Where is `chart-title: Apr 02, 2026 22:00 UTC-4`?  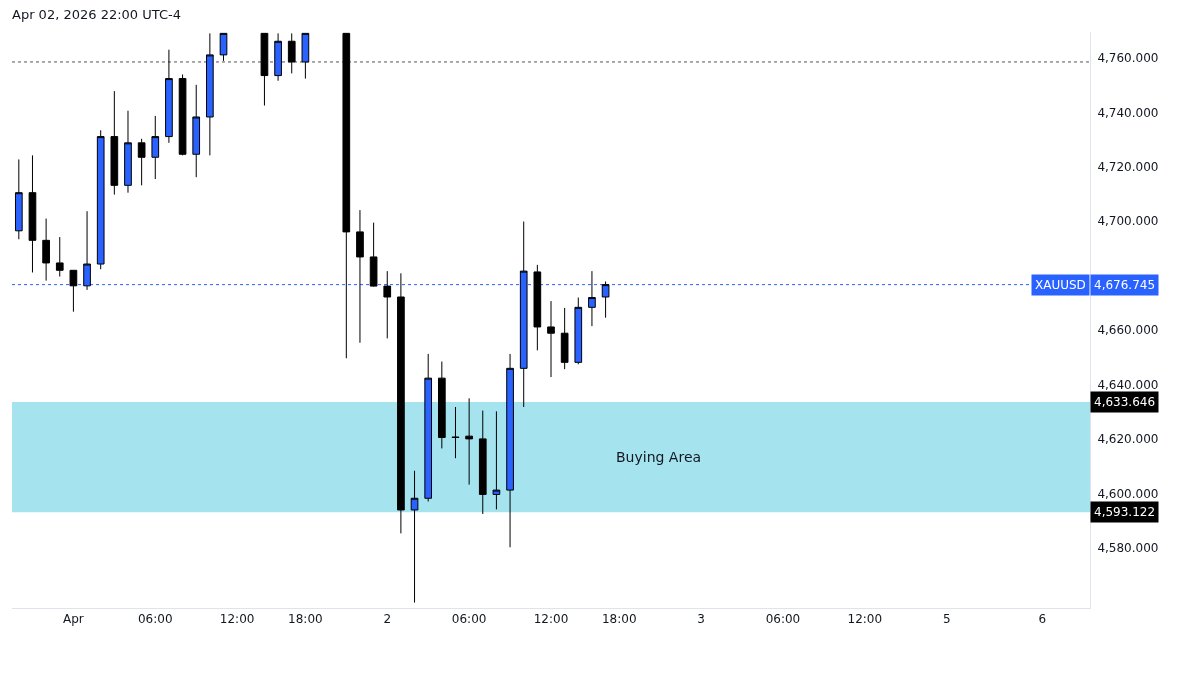 chart-title: Apr 02, 2026 22:00 UTC-4 is located at coordinates (96, 15).